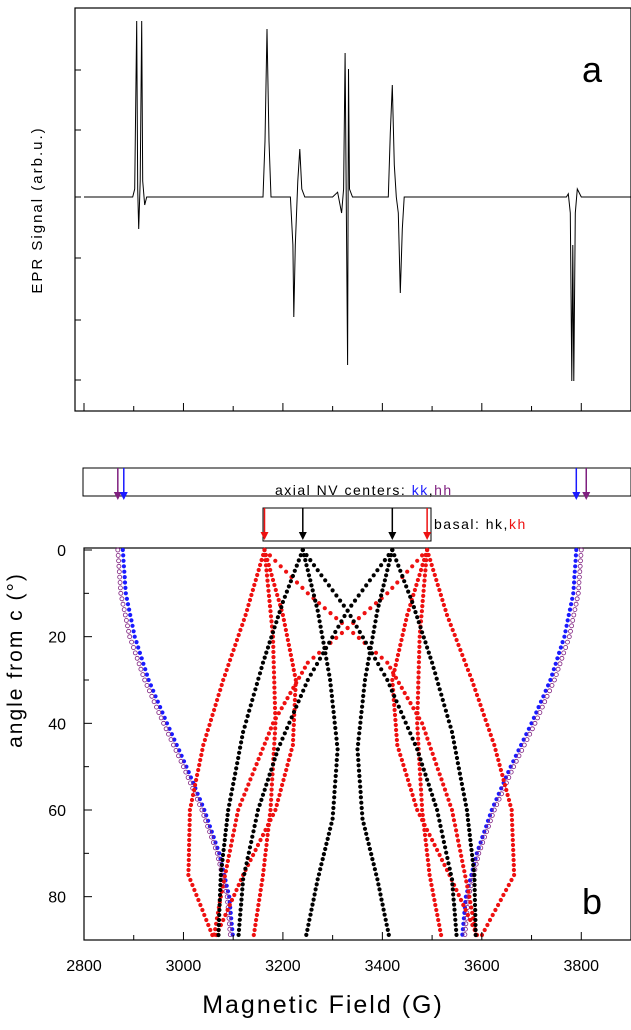 The image size is (631, 1030). What do you see at coordinates (392, 536) in the screenshot?
I see `basal-arrow-head` at bounding box center [392, 536].